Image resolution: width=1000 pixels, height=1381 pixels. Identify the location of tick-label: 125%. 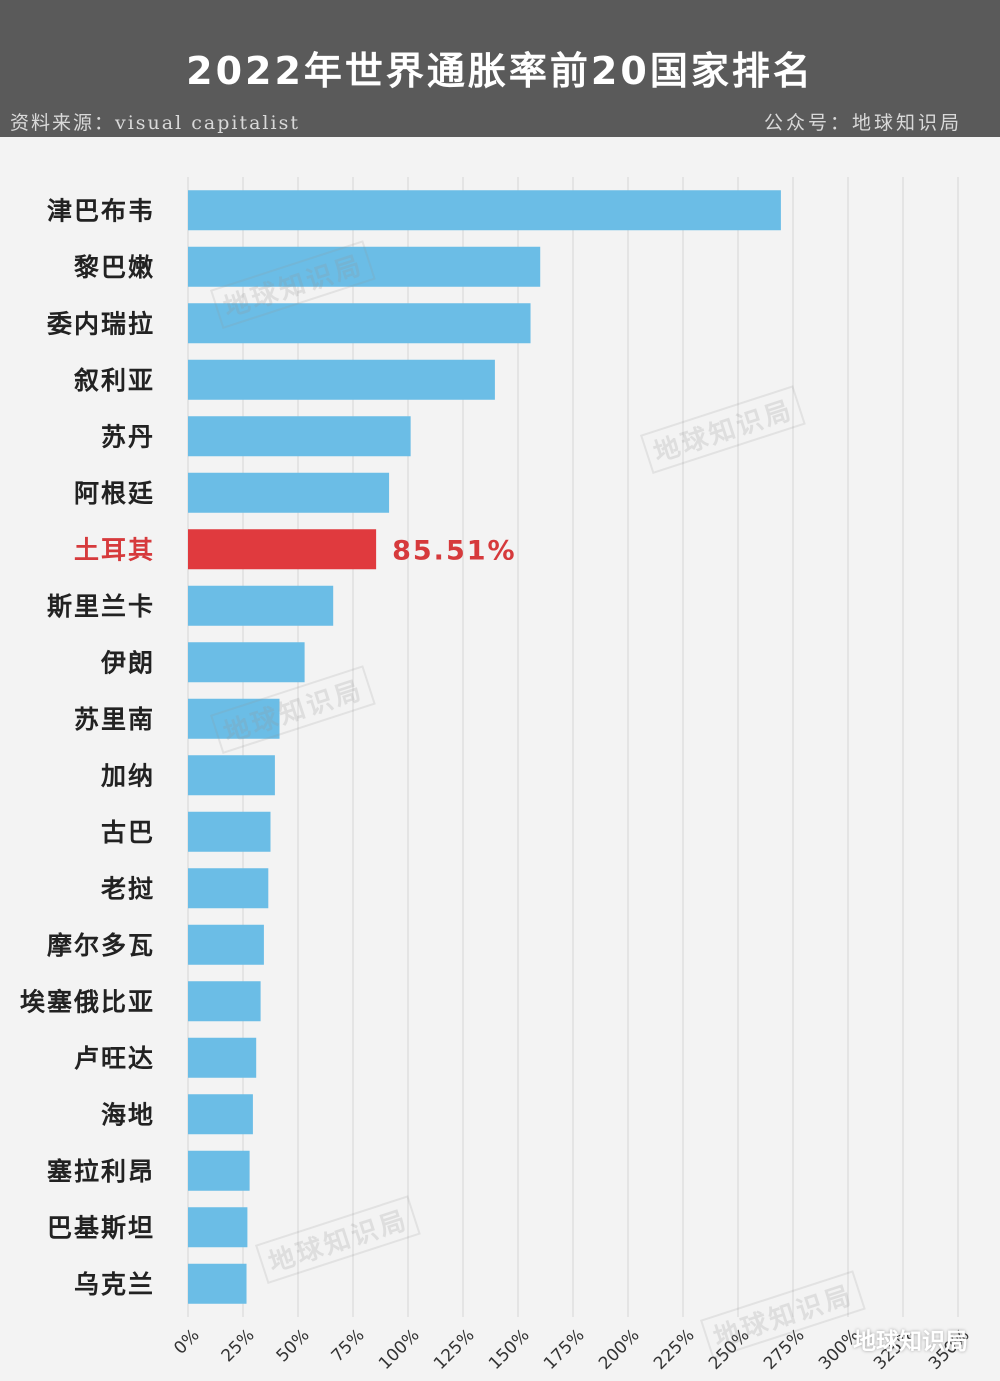
(454, 1349).